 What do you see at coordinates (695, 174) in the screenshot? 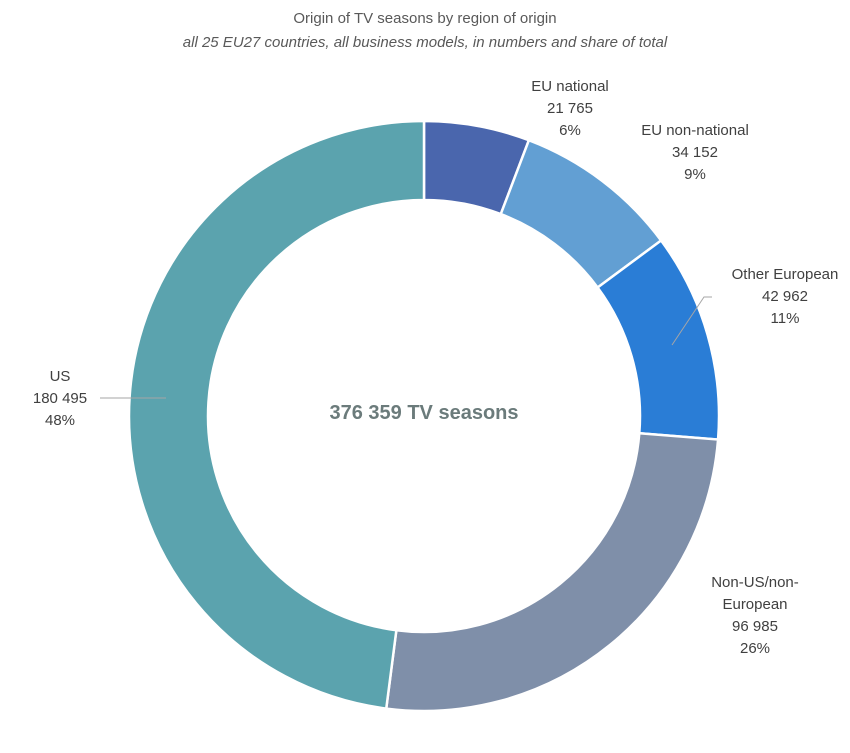
I see `slice-share: 9%` at bounding box center [695, 174].